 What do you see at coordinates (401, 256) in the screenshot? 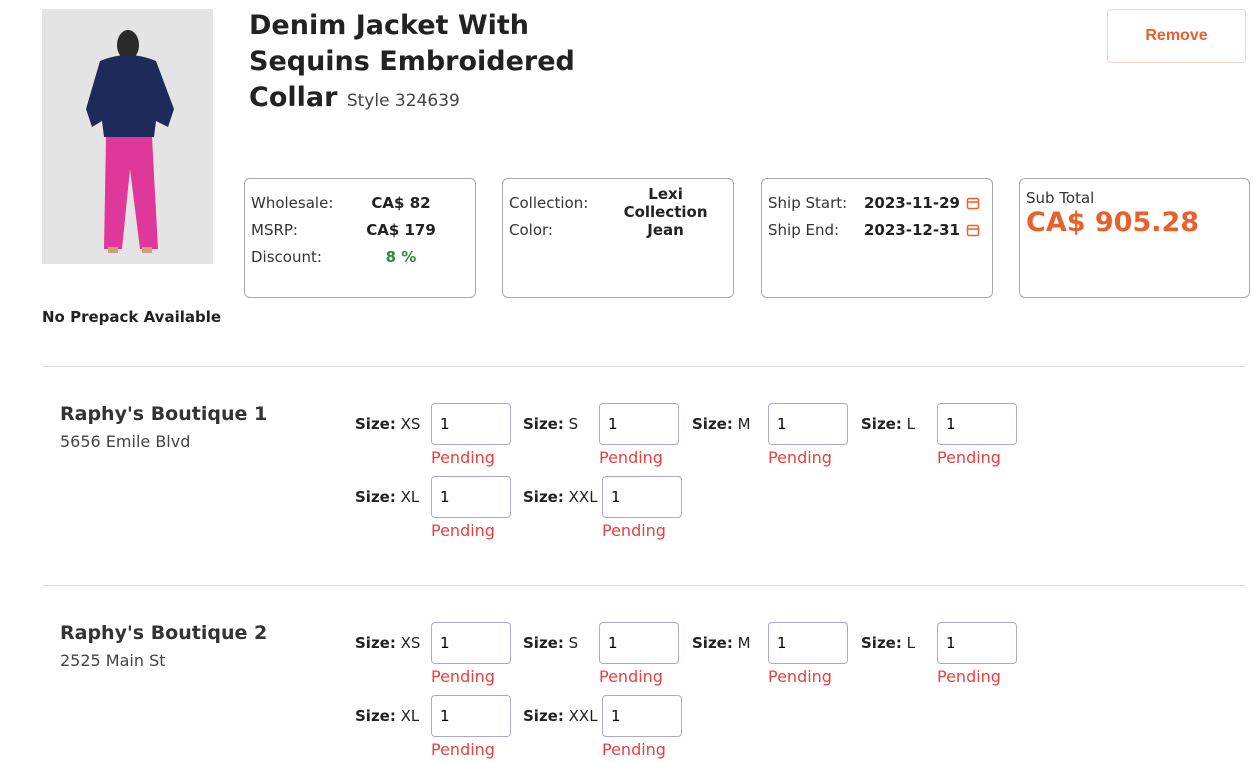
I see `value: 8 %` at bounding box center [401, 256].